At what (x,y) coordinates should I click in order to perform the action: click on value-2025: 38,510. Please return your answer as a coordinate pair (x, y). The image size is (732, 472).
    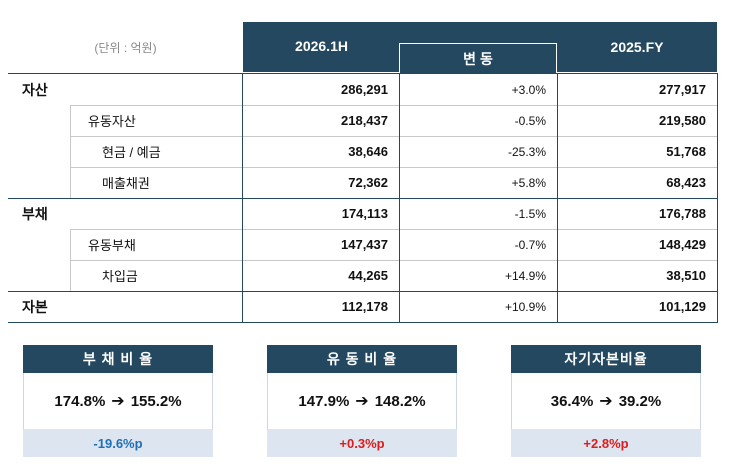
    Looking at the image, I should click on (686, 275).